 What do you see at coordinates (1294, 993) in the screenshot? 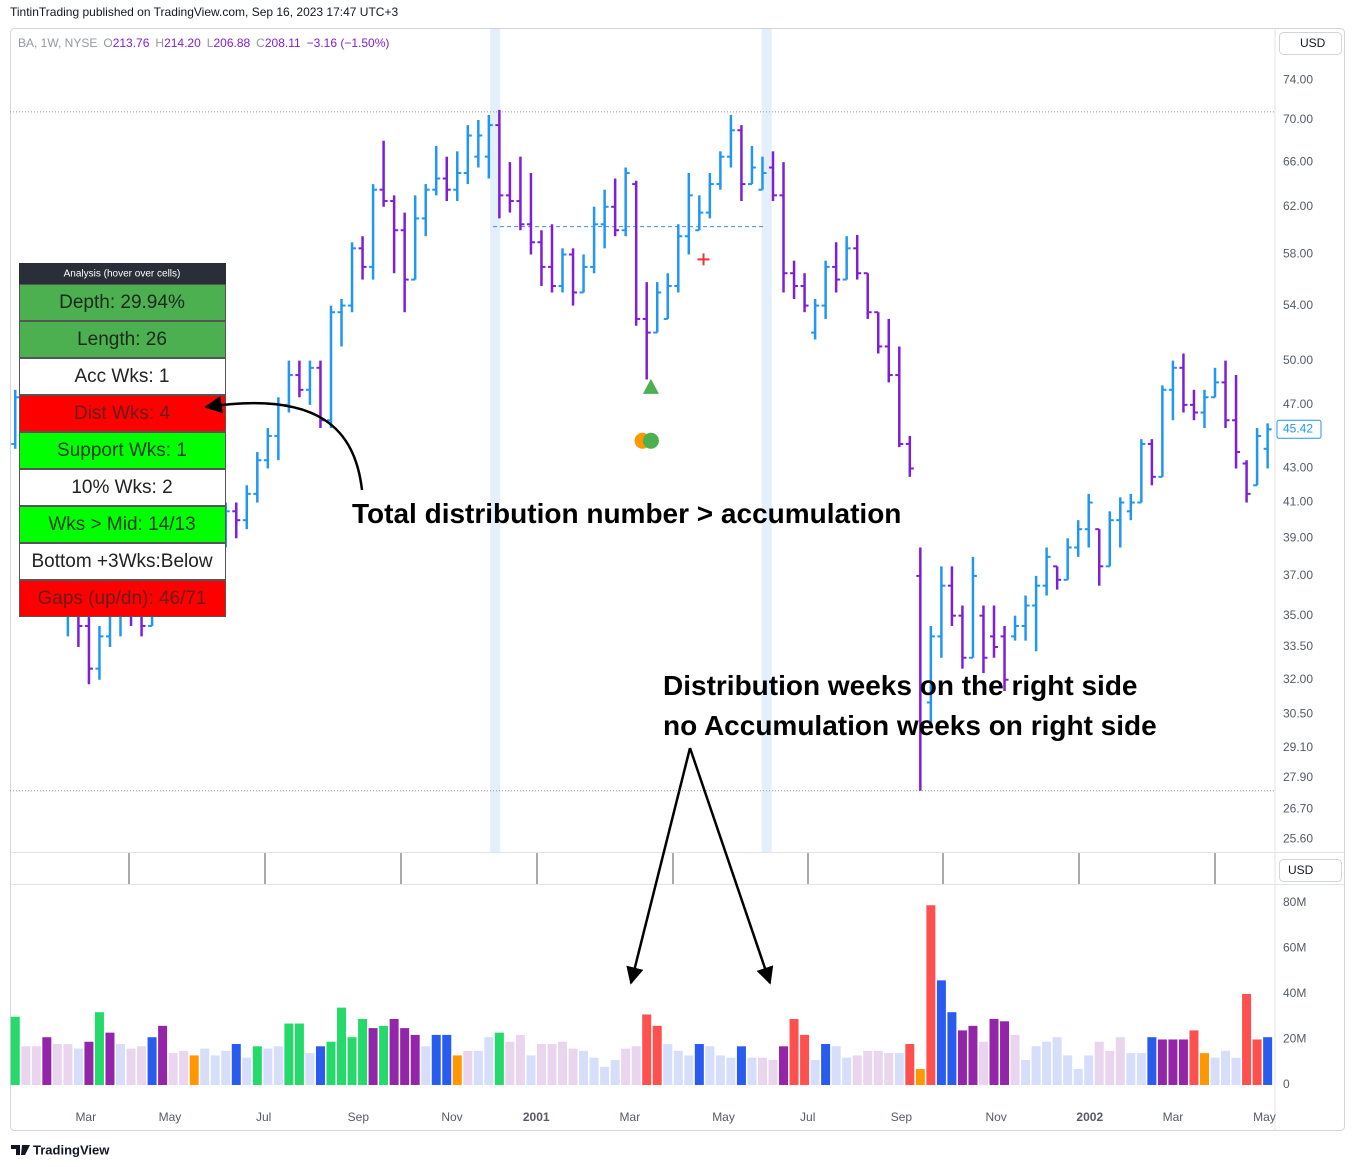
I see `y-tick-label: 40M` at bounding box center [1294, 993].